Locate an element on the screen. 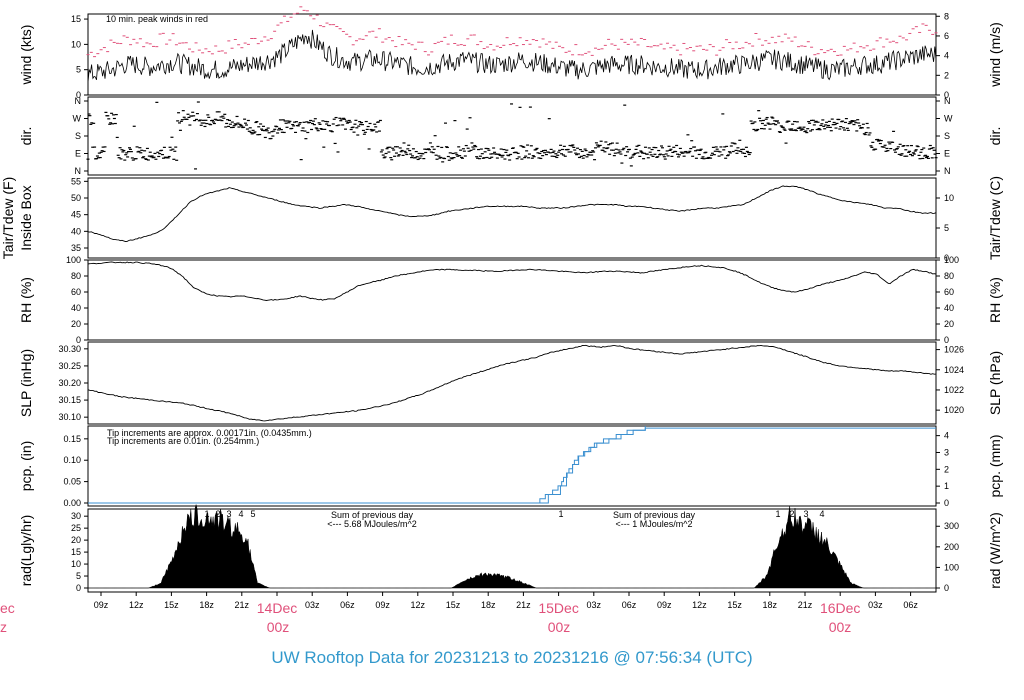  rad-hour-marker: 3 is located at coordinates (228, 514).